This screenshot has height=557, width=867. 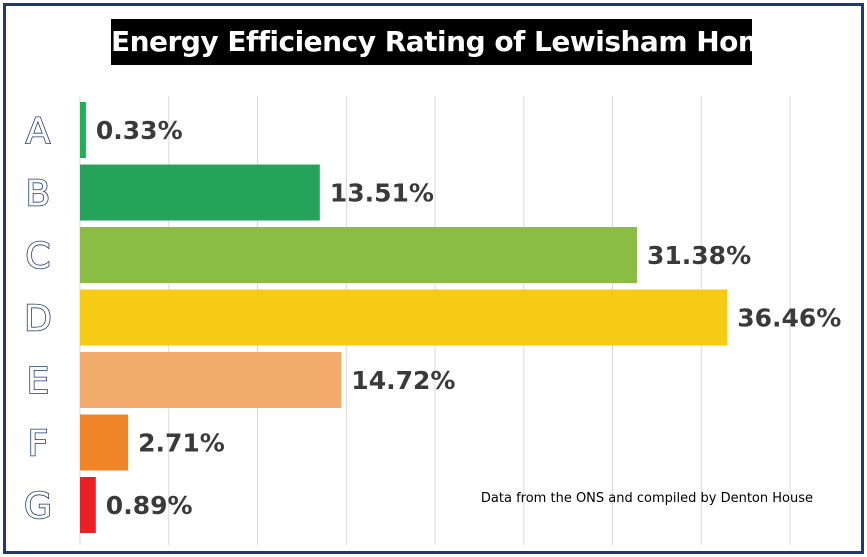 What do you see at coordinates (139, 130) in the screenshot?
I see `value-label-a: 0.33%` at bounding box center [139, 130].